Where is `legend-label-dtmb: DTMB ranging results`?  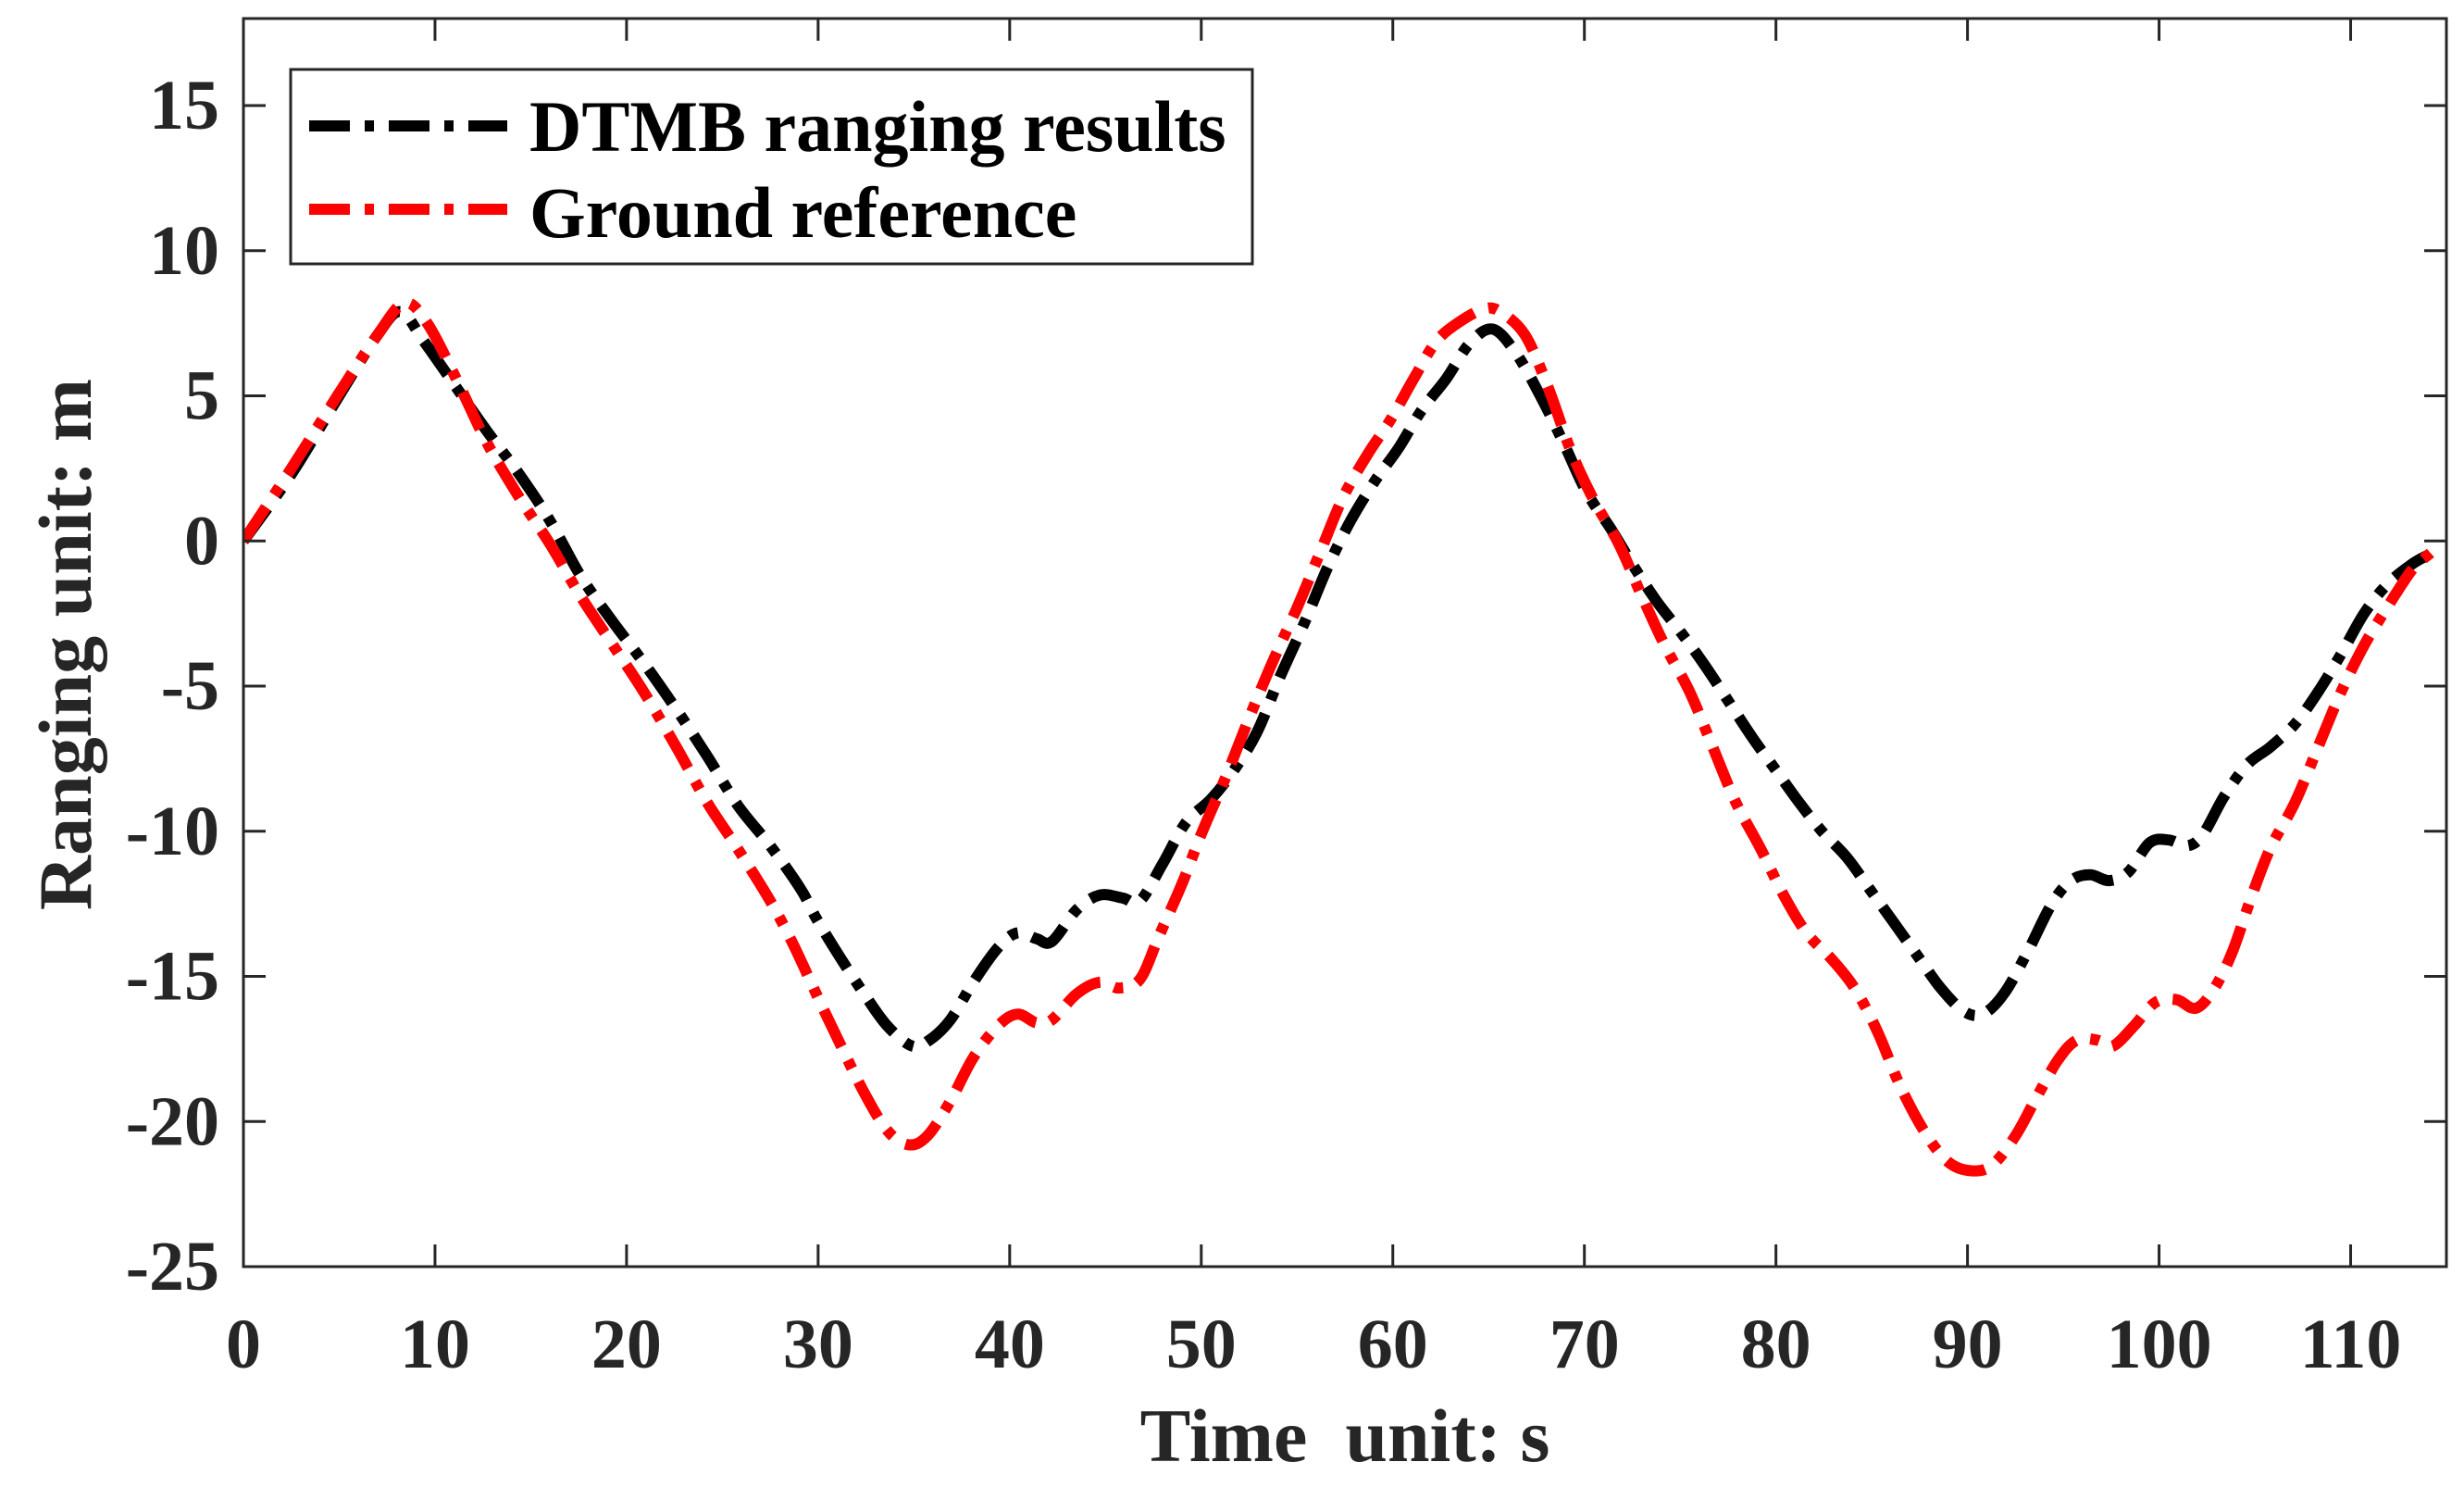
legend-label-dtmb: DTMB ranging results is located at coordinates (877, 127).